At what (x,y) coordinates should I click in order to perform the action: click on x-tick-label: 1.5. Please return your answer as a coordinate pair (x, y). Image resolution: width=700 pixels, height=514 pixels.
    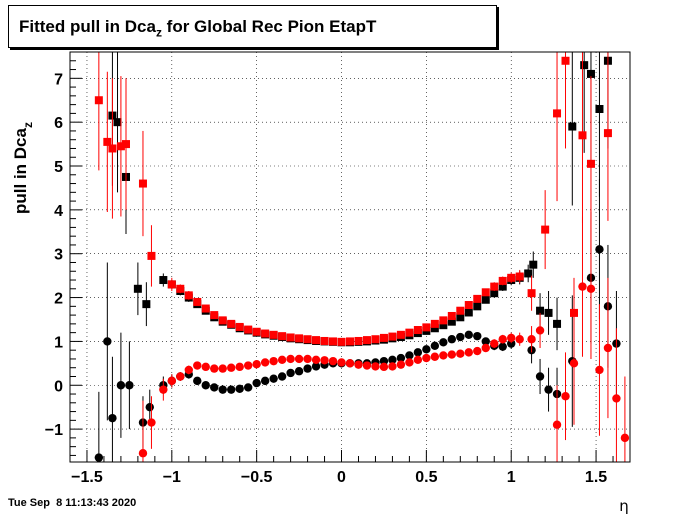
    Looking at the image, I should click on (596, 477).